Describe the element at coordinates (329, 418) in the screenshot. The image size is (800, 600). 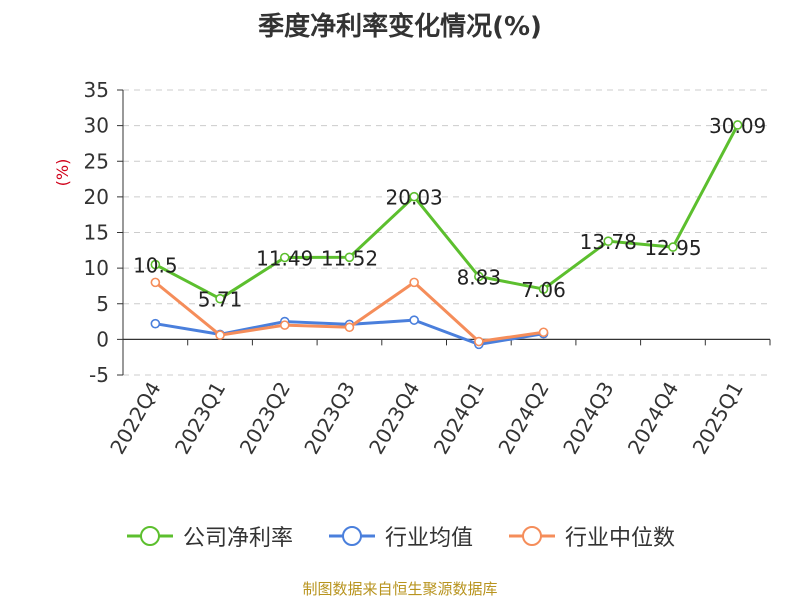
I see `x-tick-label: 2023Q3` at that location.